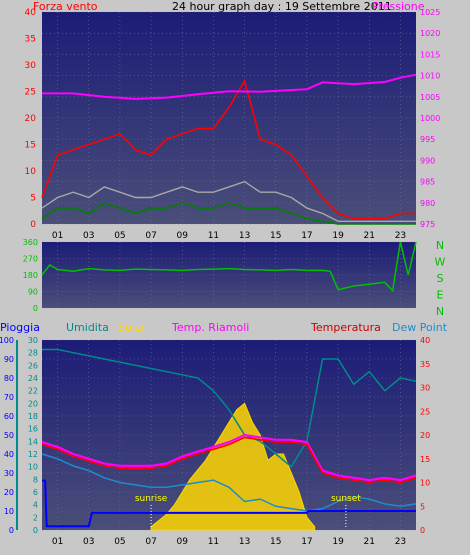 The width and height of the screenshot is (470, 555). I want to click on rain-tick-label: 60, so click(9, 416).